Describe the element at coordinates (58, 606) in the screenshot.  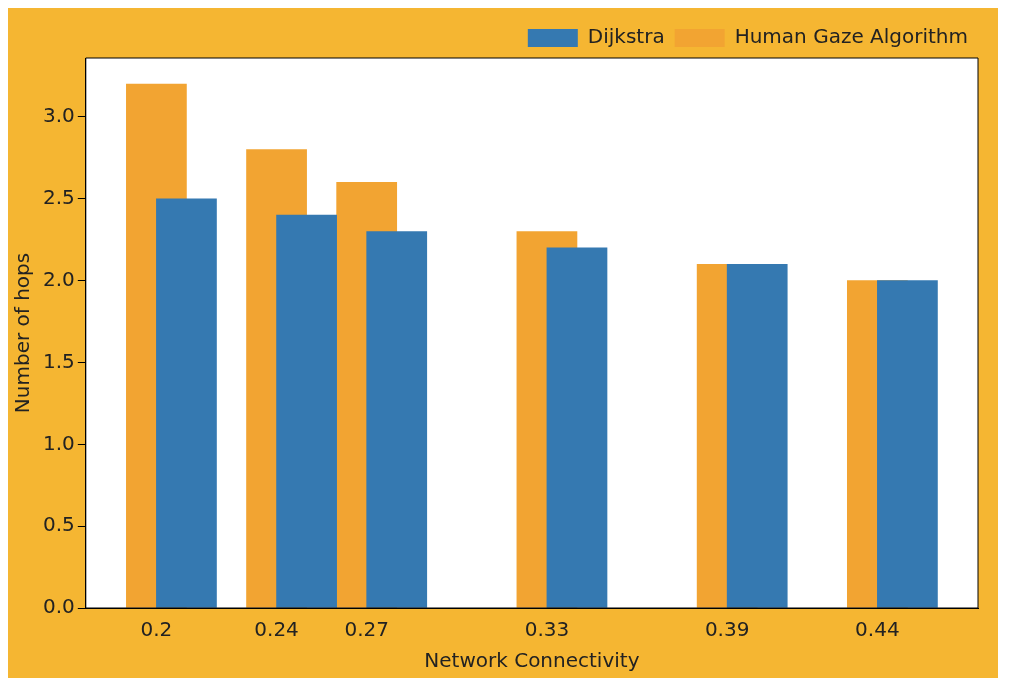
I see `y-tick-label: 0.0` at that location.